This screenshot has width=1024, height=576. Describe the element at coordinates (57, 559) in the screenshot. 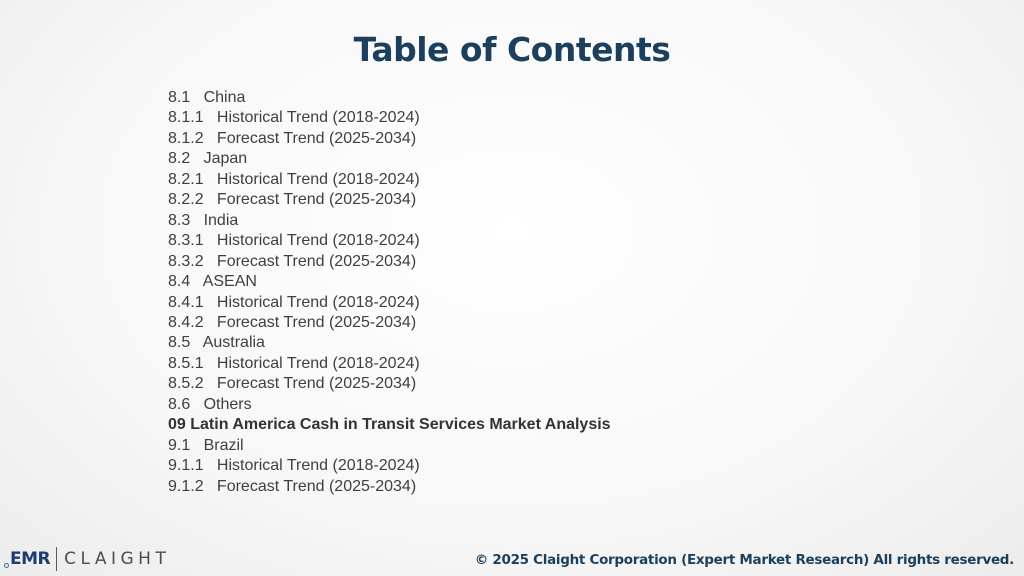

I see `logo-divider` at that location.